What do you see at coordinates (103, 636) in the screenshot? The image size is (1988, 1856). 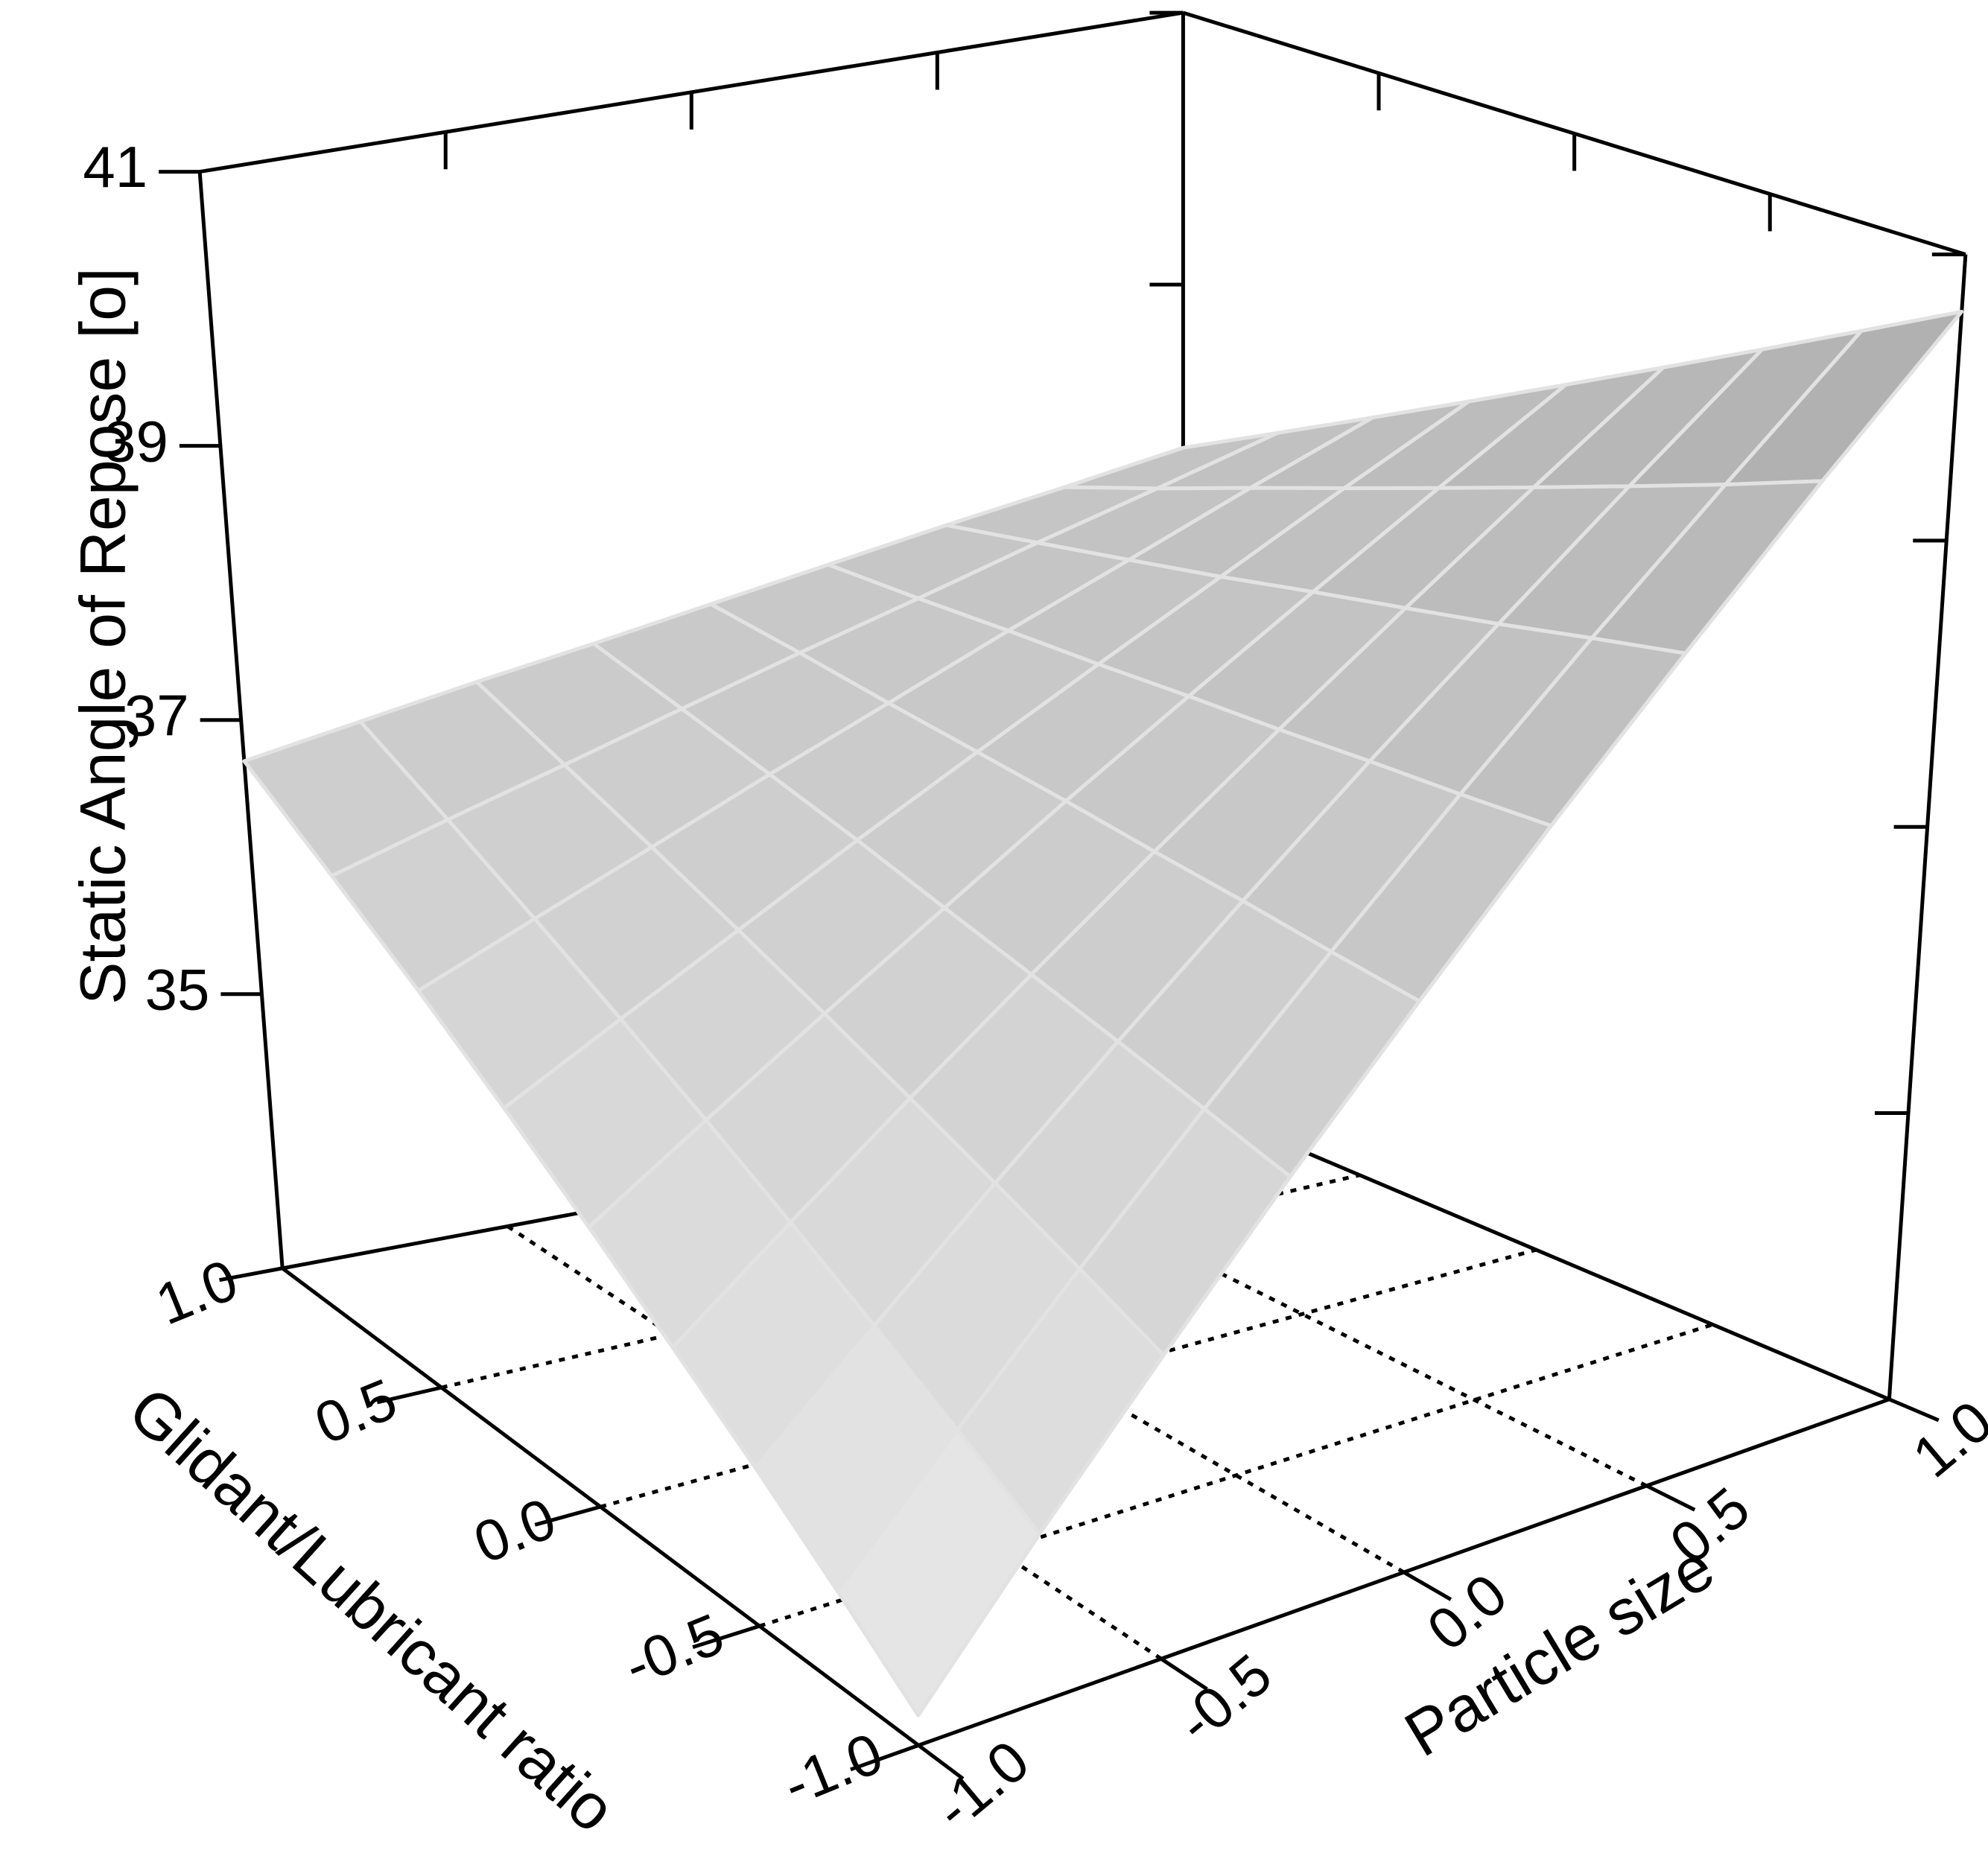 I see `z-axis-title: Static Angle of Repose [o]` at bounding box center [103, 636].